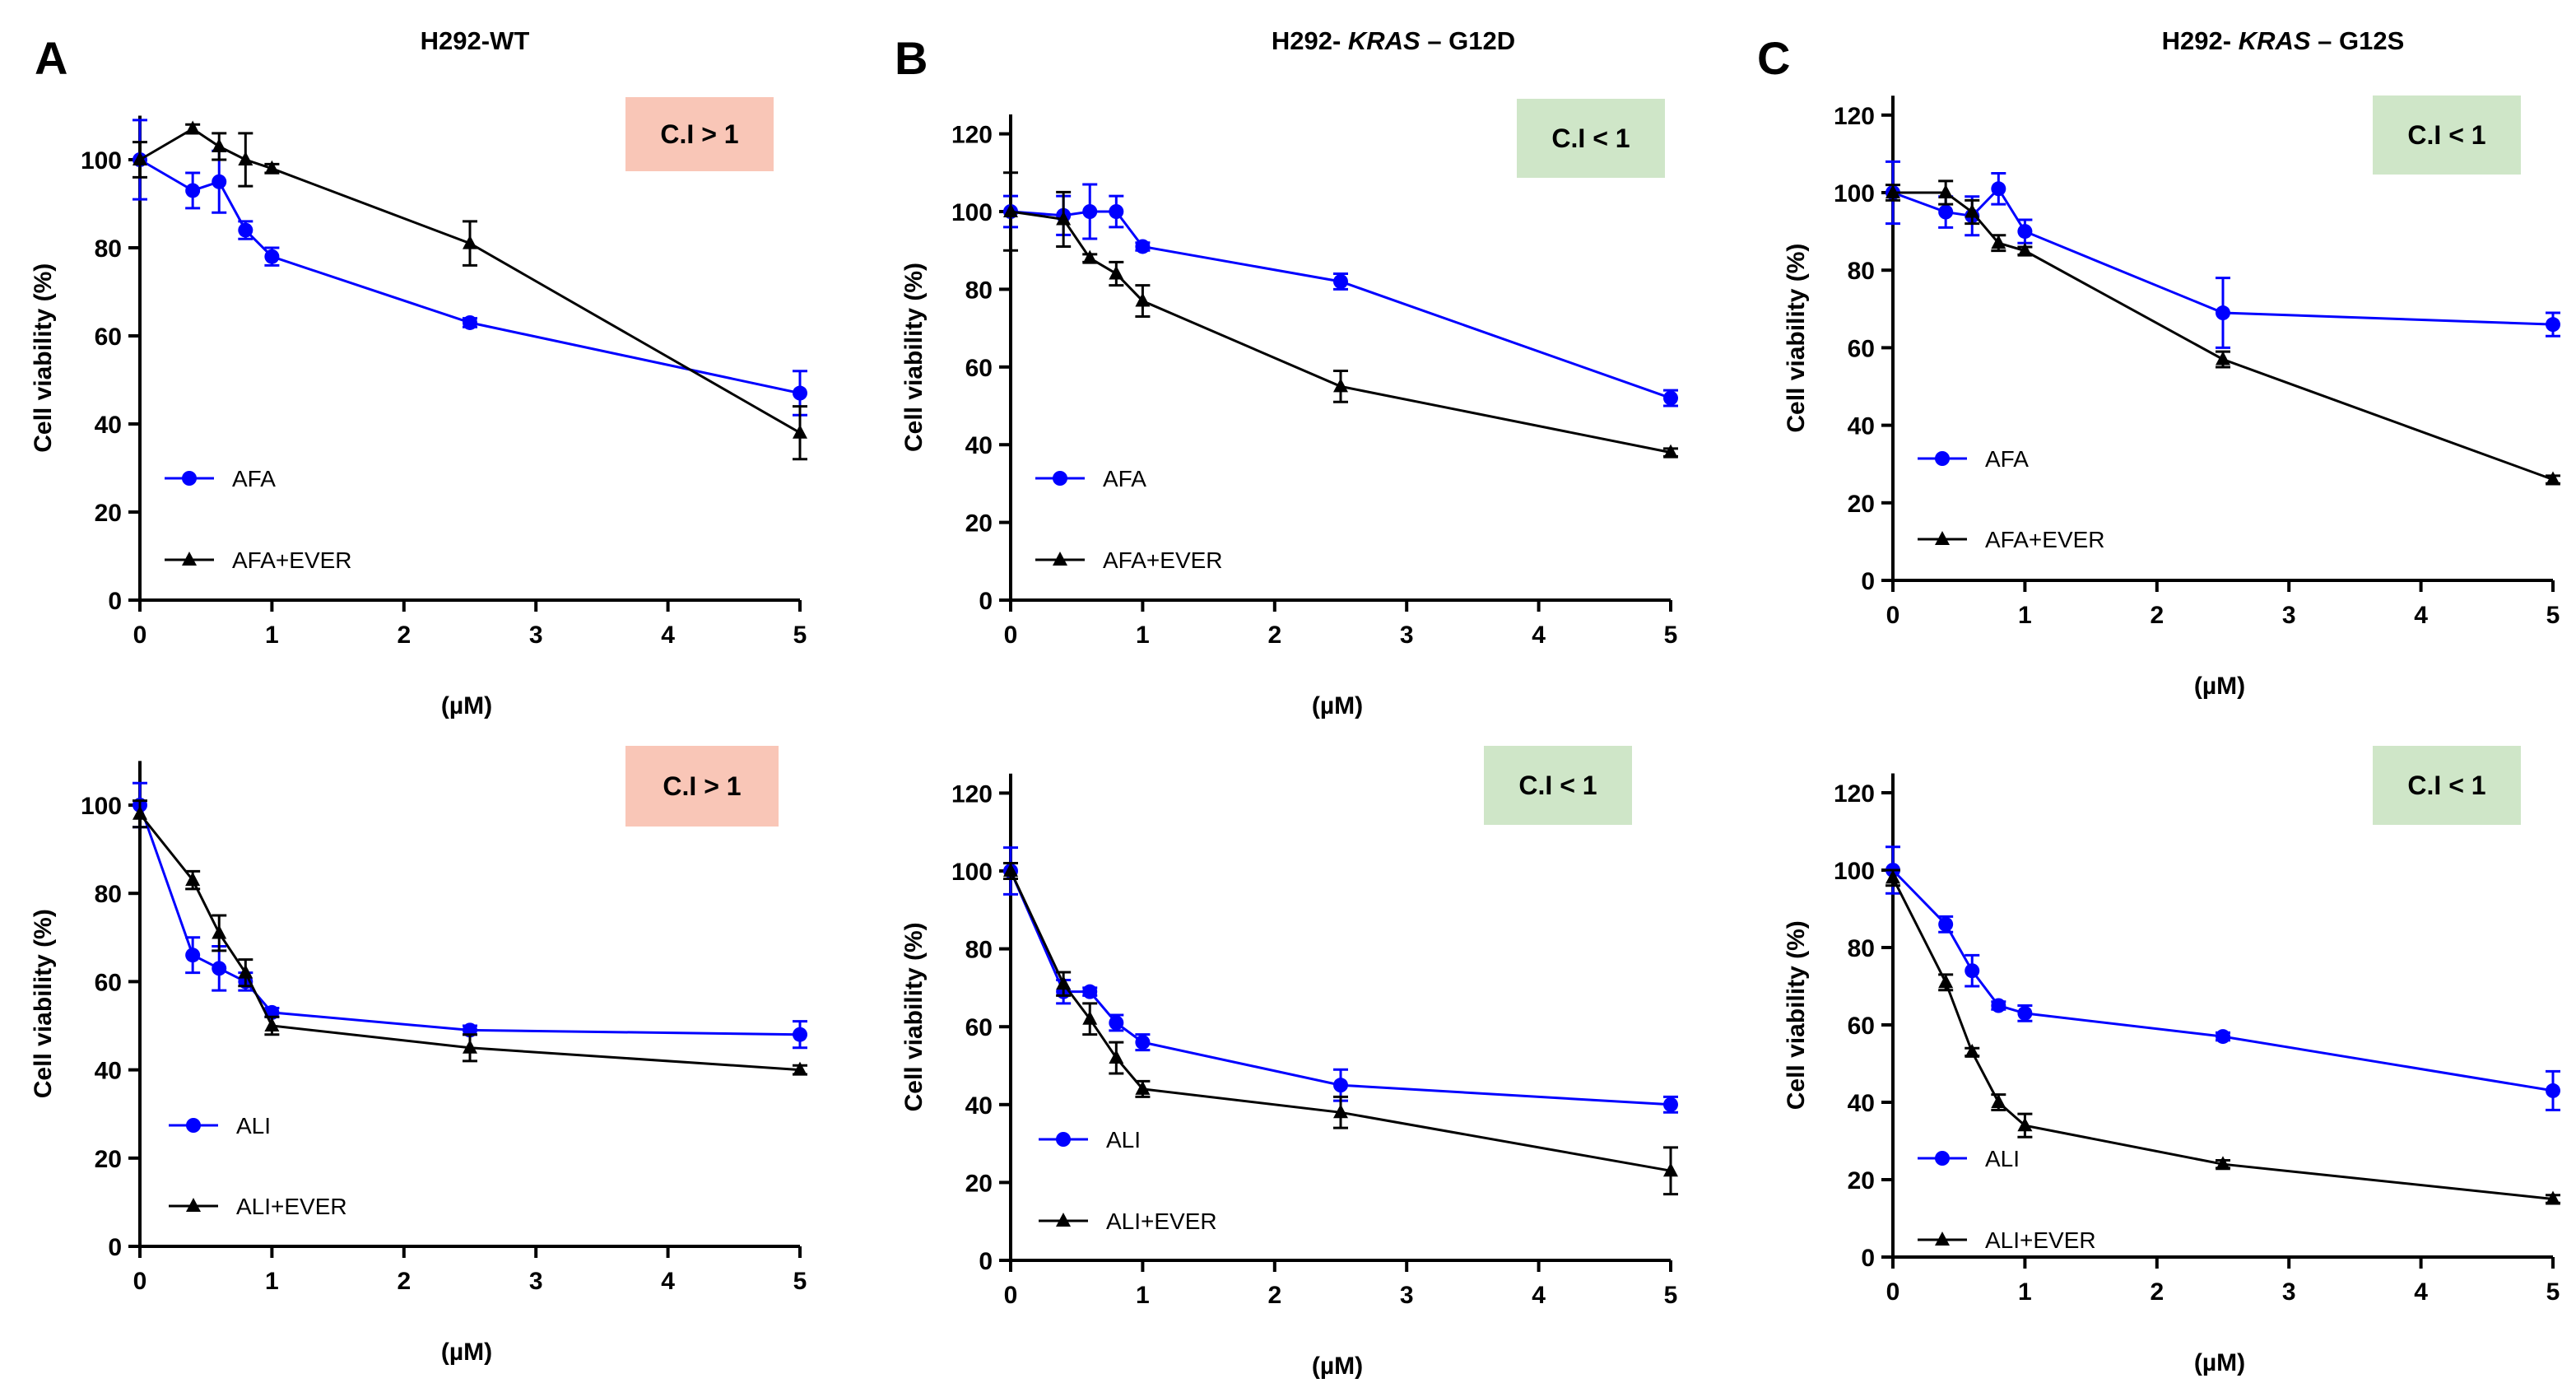 This screenshot has width=2576, height=1397. What do you see at coordinates (2045, 540) in the screenshot?
I see `legend-label: AFA+EVER` at bounding box center [2045, 540].